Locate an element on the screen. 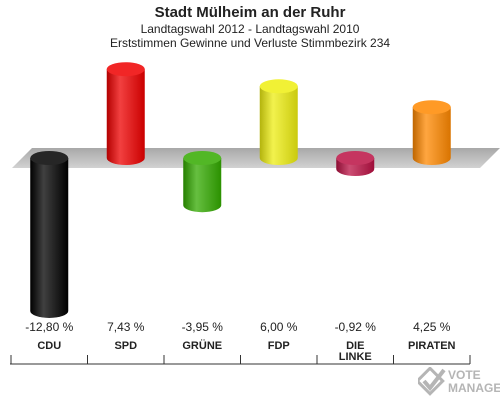 This screenshot has width=500, height=400. value-label-5: 4,25 % is located at coordinates (432, 327).